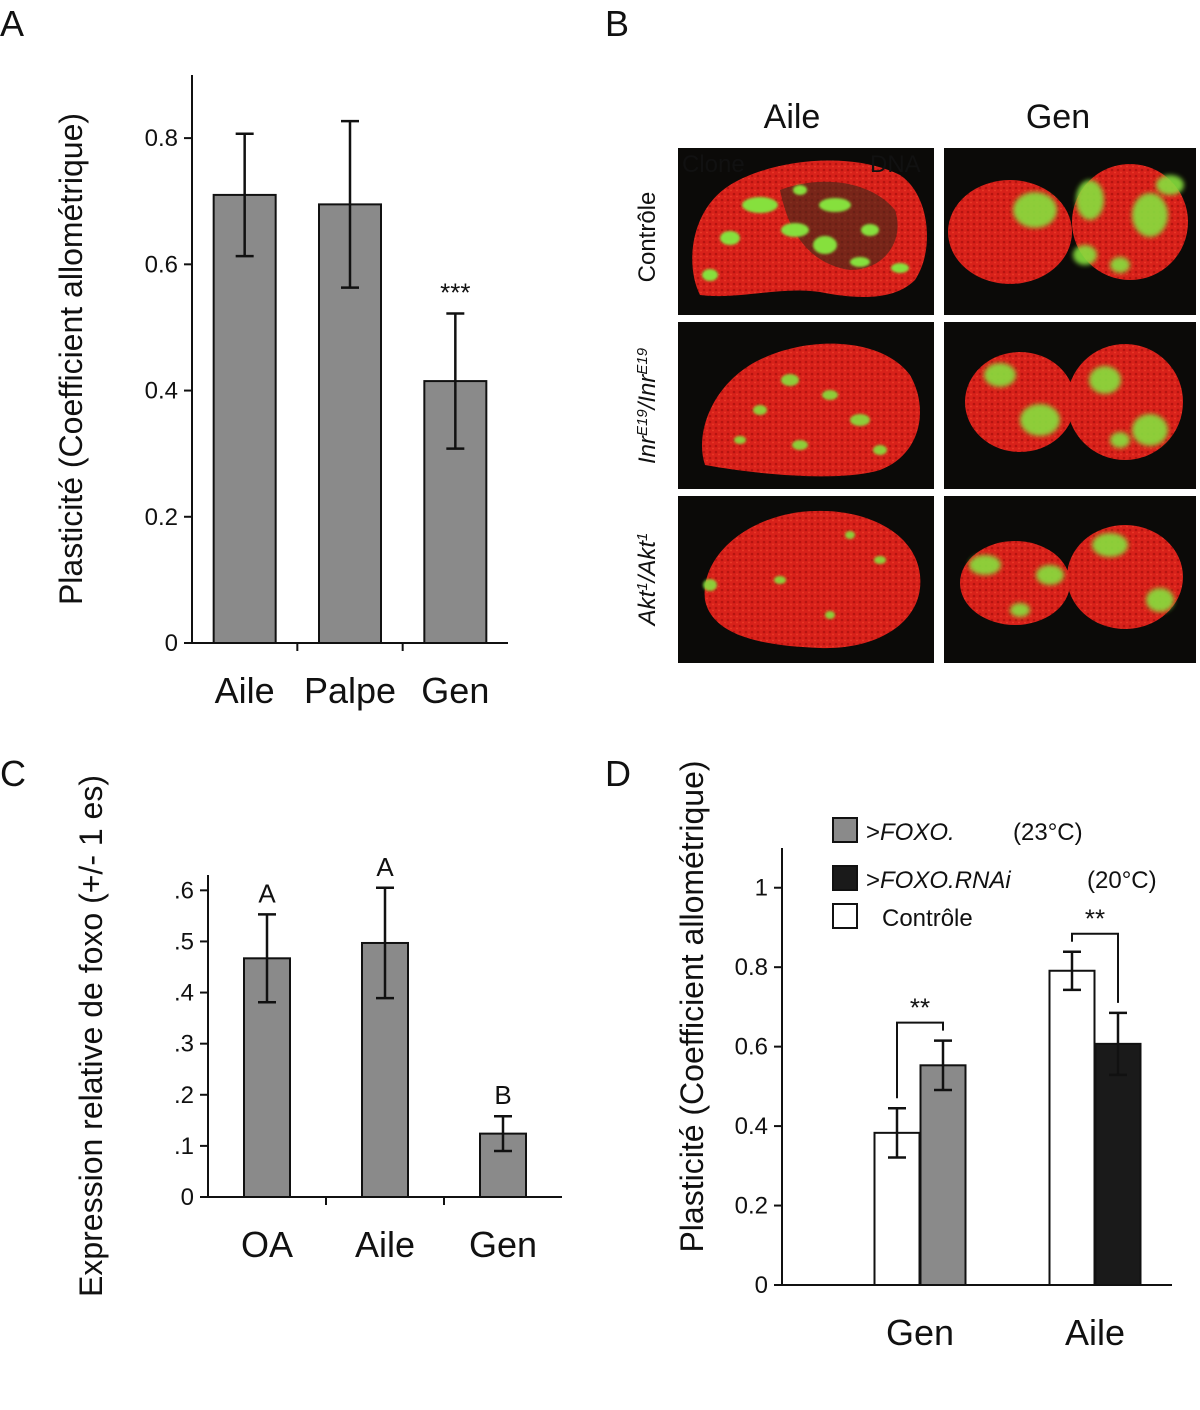  I want to click on channel-label-dna: DNA, so click(895, 164).